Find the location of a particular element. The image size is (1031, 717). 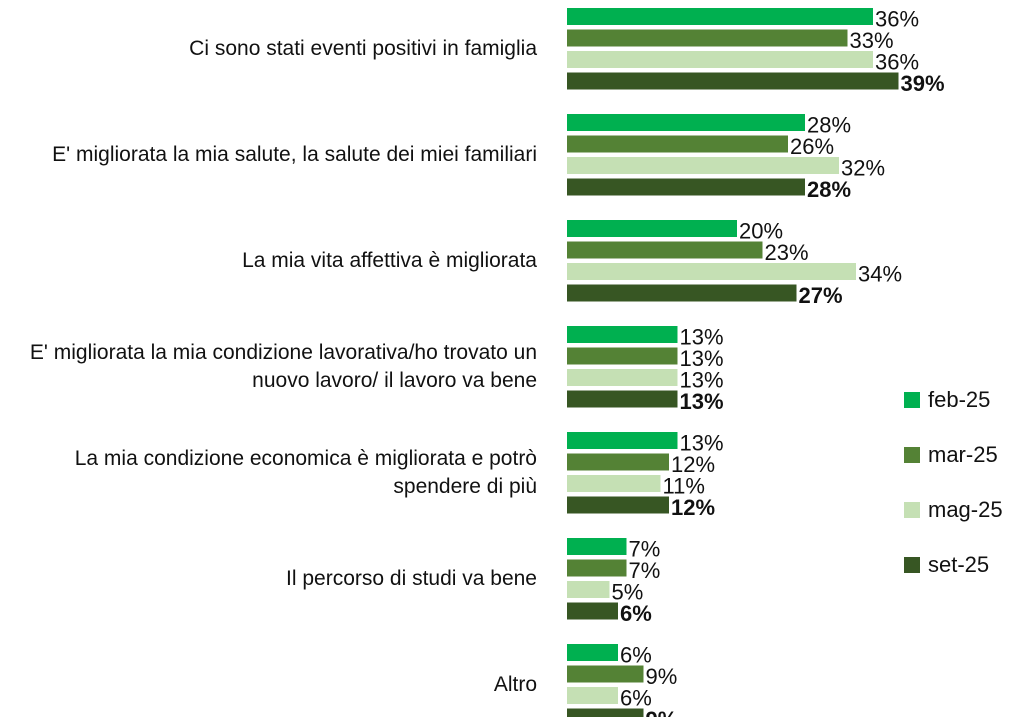

data-label: 20% is located at coordinates (761, 230).